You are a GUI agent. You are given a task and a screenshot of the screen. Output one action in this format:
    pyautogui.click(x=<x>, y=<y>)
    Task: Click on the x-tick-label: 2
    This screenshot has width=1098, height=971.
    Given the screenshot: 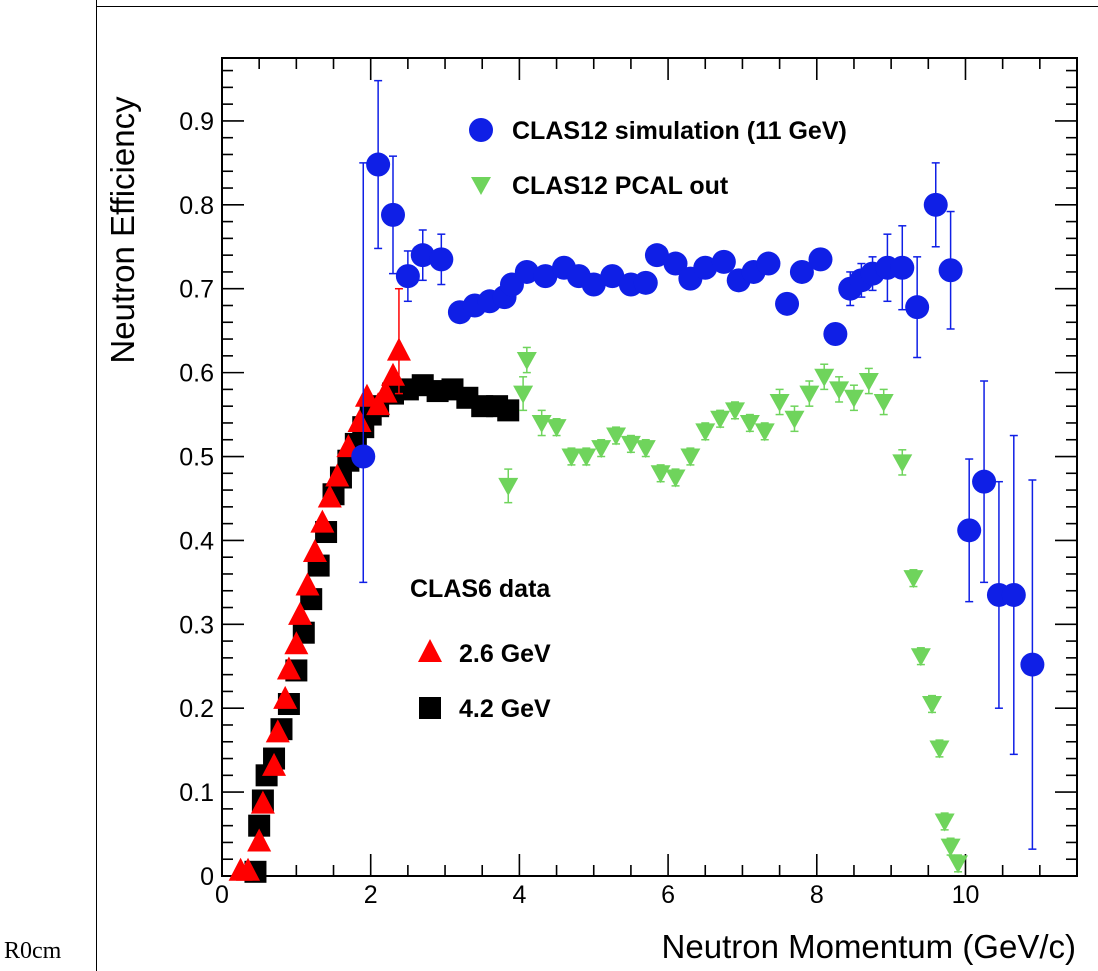 What is the action you would take?
    pyautogui.click(x=371, y=895)
    